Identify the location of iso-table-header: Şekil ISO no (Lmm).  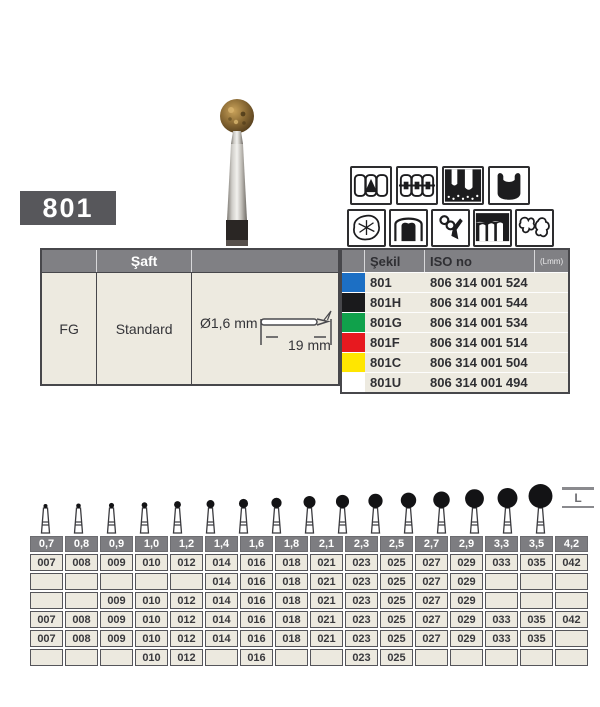
(455, 261).